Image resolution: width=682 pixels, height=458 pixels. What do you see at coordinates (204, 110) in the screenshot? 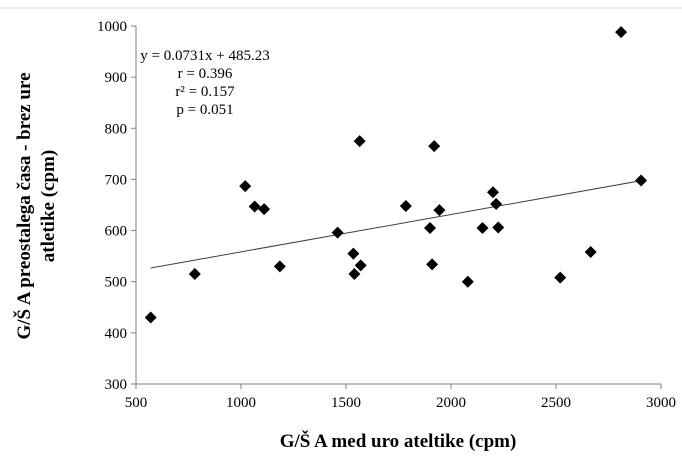
I see `annotation-line: p = 0.051` at bounding box center [204, 110].